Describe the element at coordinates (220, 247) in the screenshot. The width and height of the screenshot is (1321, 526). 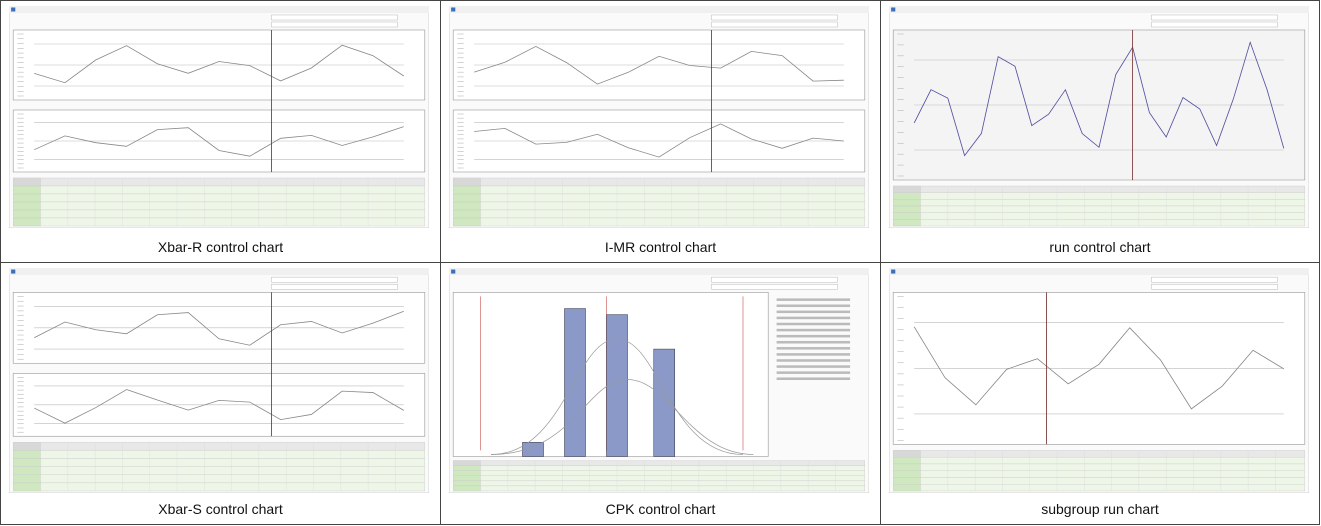
I see `caption: Xbar-R control chart` at that location.